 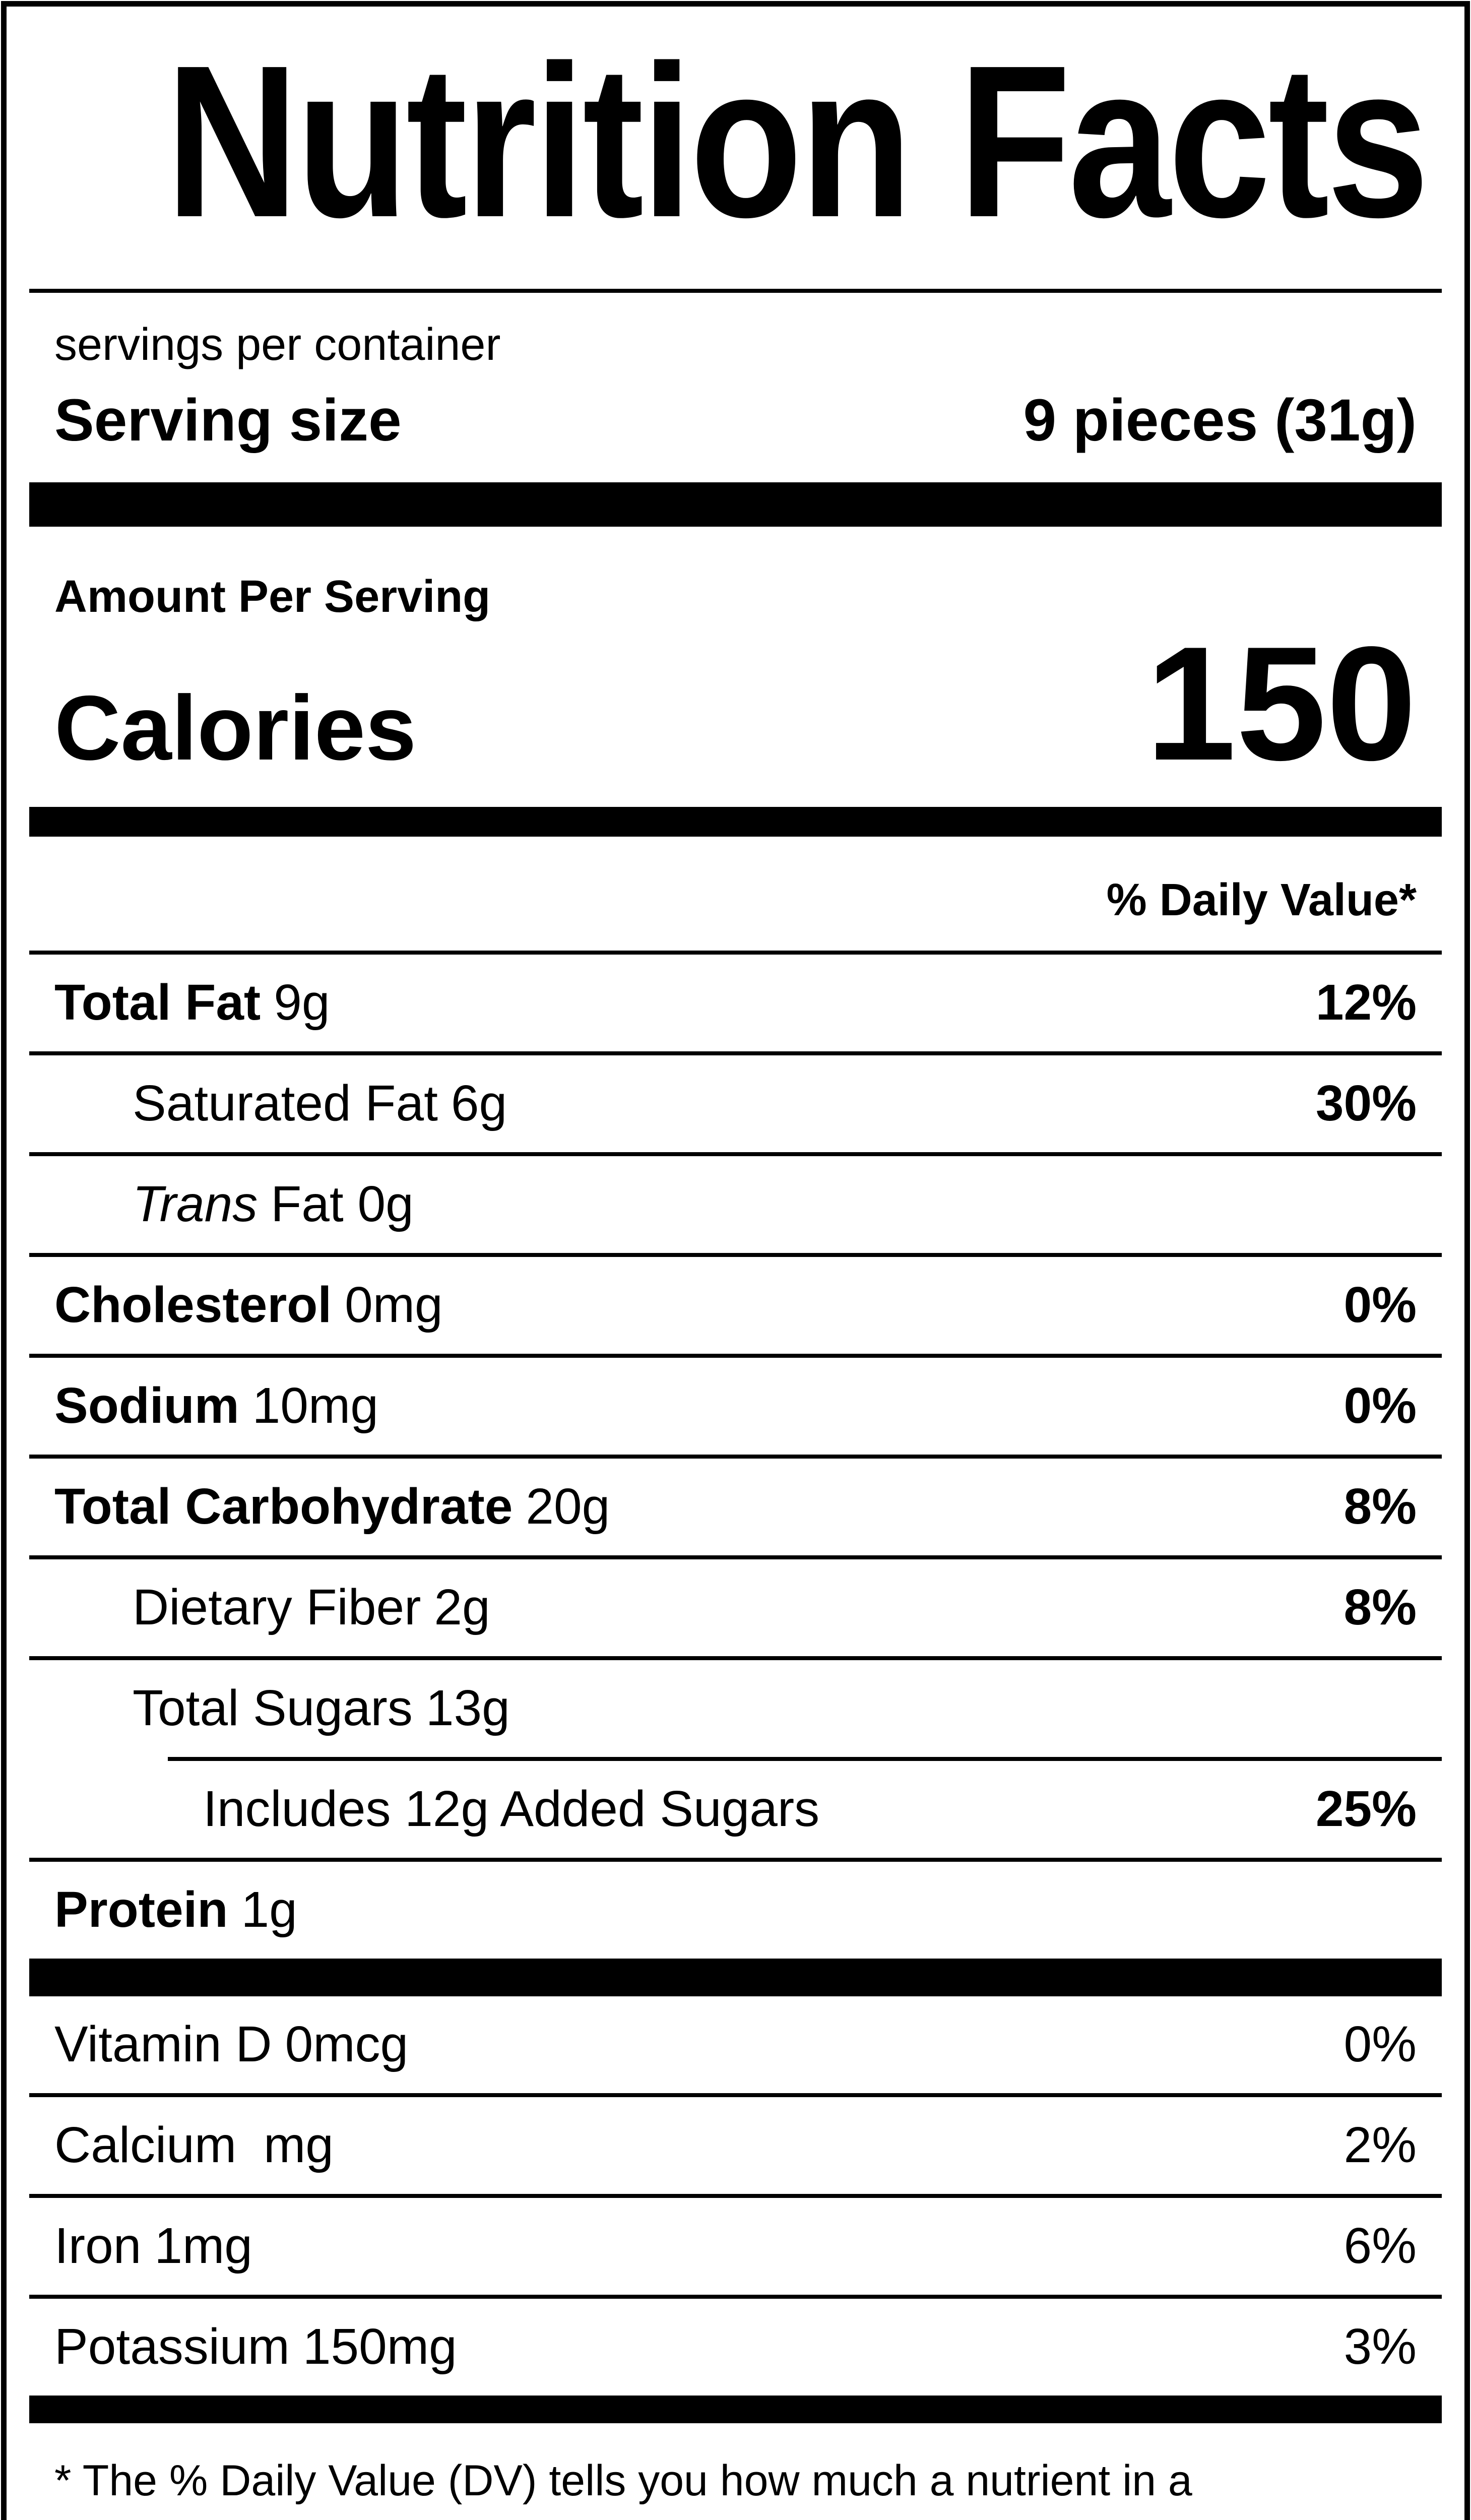 What do you see at coordinates (699, 1608) in the screenshot?
I see `nutrient-name-cell: Dietary Fiber 2g` at bounding box center [699, 1608].